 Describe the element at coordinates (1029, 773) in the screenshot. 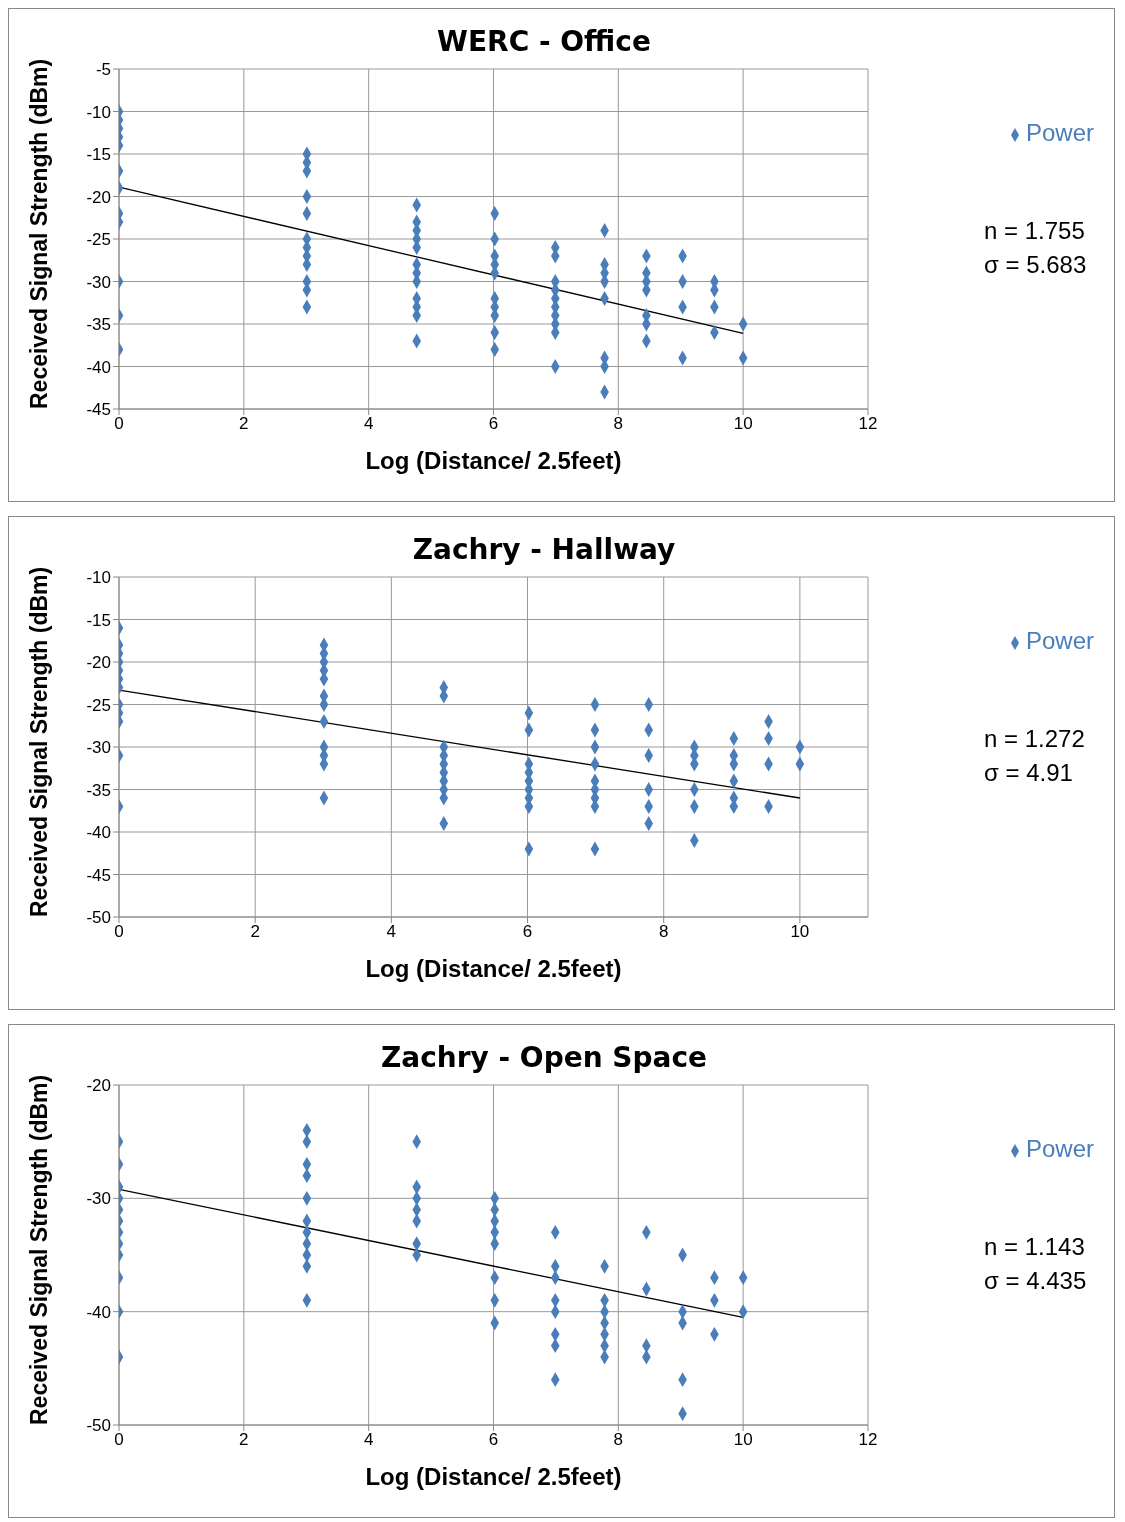

I see `text: σ = 4.91` at that location.